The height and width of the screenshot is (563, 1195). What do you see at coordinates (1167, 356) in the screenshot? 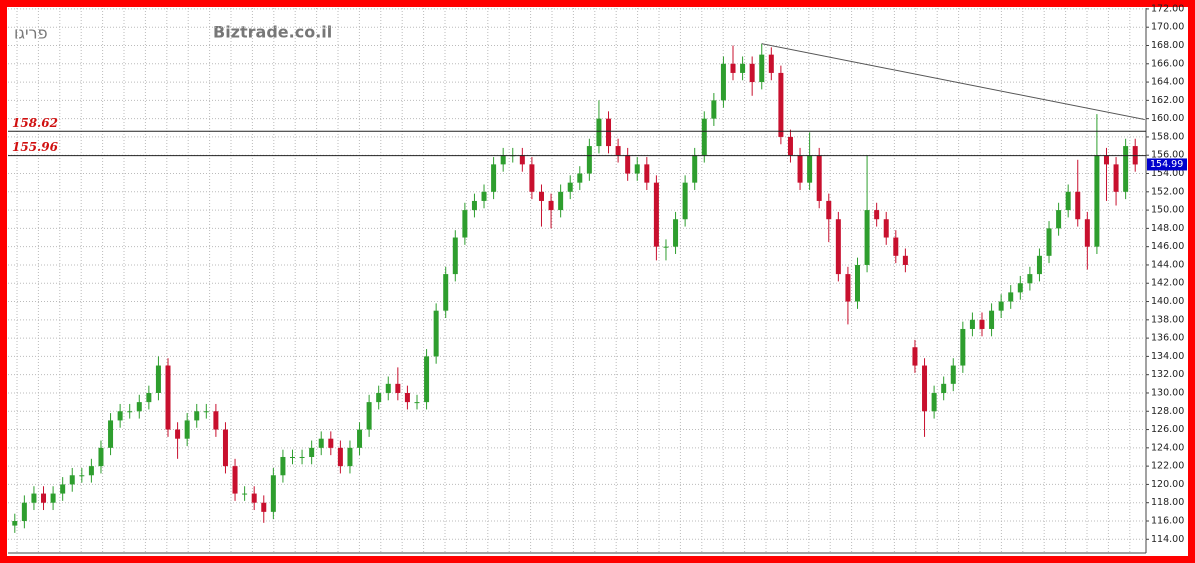
I see `y-tick-label: 134.00` at bounding box center [1167, 356].